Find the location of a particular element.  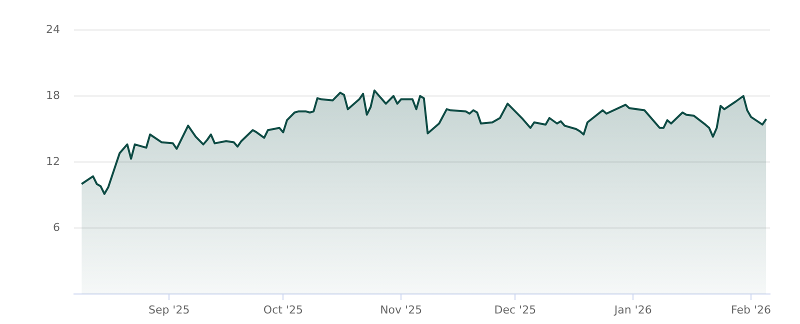

y-tick-label: 6 is located at coordinates (56, 227).